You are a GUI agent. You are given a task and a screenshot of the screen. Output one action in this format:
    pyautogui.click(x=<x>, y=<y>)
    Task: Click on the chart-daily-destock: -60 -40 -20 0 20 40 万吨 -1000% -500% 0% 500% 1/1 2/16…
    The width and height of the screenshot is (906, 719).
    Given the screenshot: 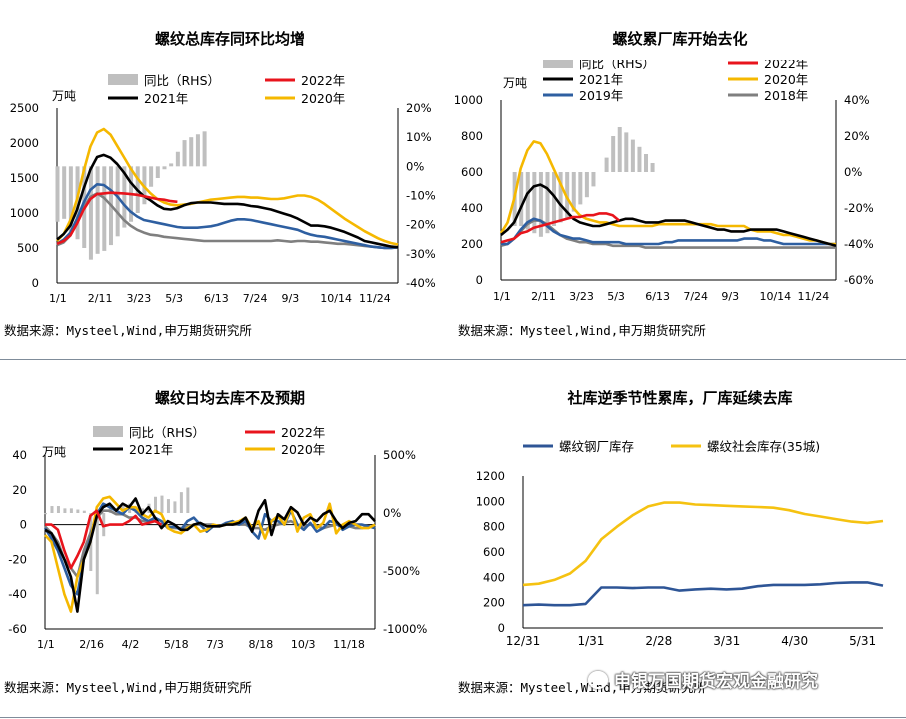 What is the action you would take?
    pyautogui.click(x=217, y=538)
    